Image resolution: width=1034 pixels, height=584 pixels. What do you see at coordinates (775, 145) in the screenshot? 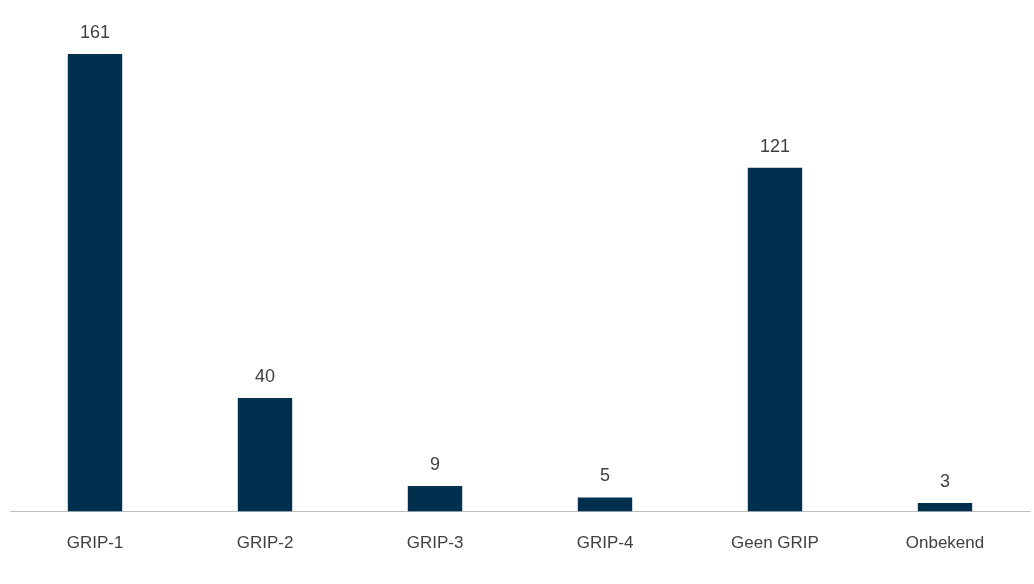
I see `data-label: 121` at bounding box center [775, 145].